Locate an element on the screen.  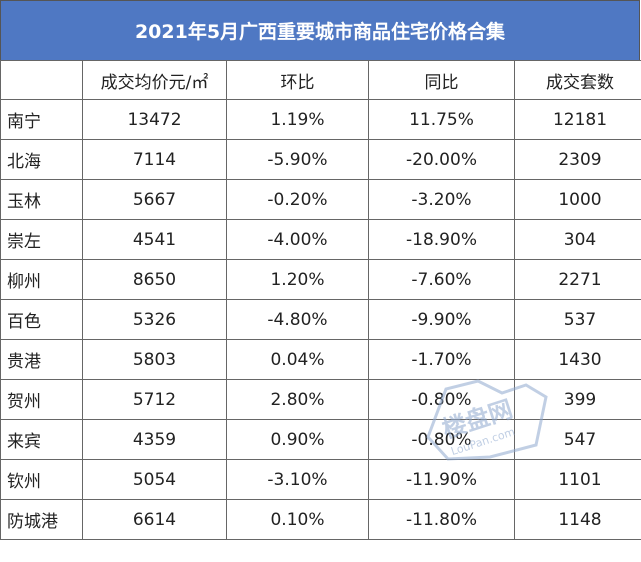
units-cell: 1430 is located at coordinates (577, 359).